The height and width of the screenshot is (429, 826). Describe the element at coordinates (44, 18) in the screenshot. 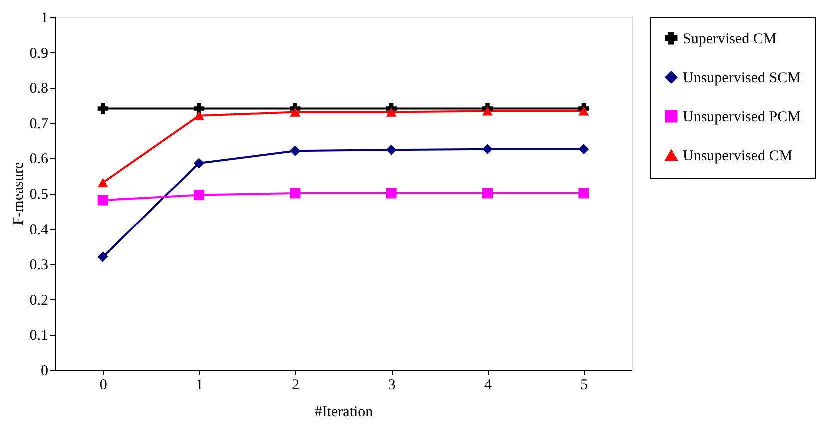

I see `y-tick-label: 1` at that location.